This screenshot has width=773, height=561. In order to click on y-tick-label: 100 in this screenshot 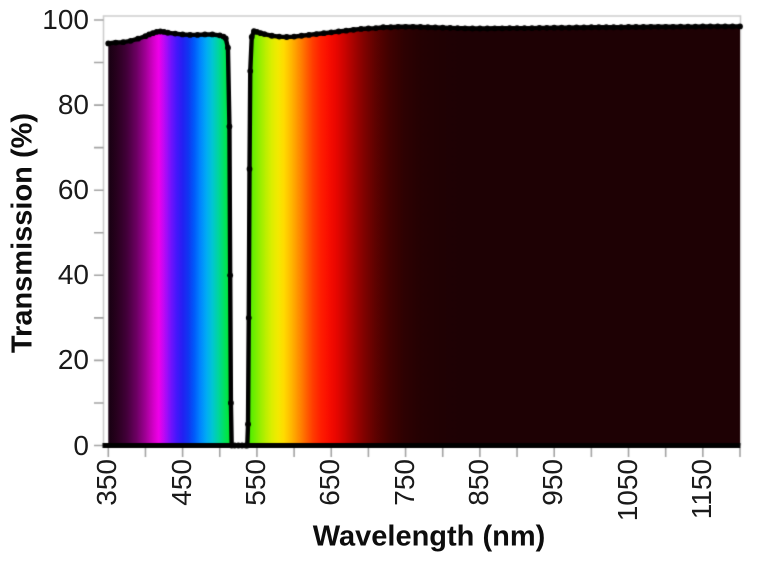, I will do `click(65, 19)`.